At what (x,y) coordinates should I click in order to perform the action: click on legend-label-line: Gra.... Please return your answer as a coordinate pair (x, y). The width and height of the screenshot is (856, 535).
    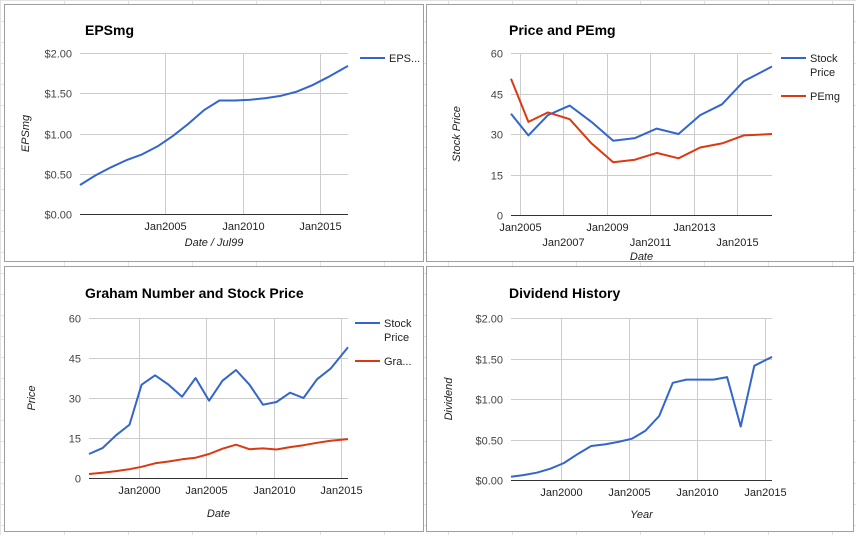
    Looking at the image, I should click on (398, 362).